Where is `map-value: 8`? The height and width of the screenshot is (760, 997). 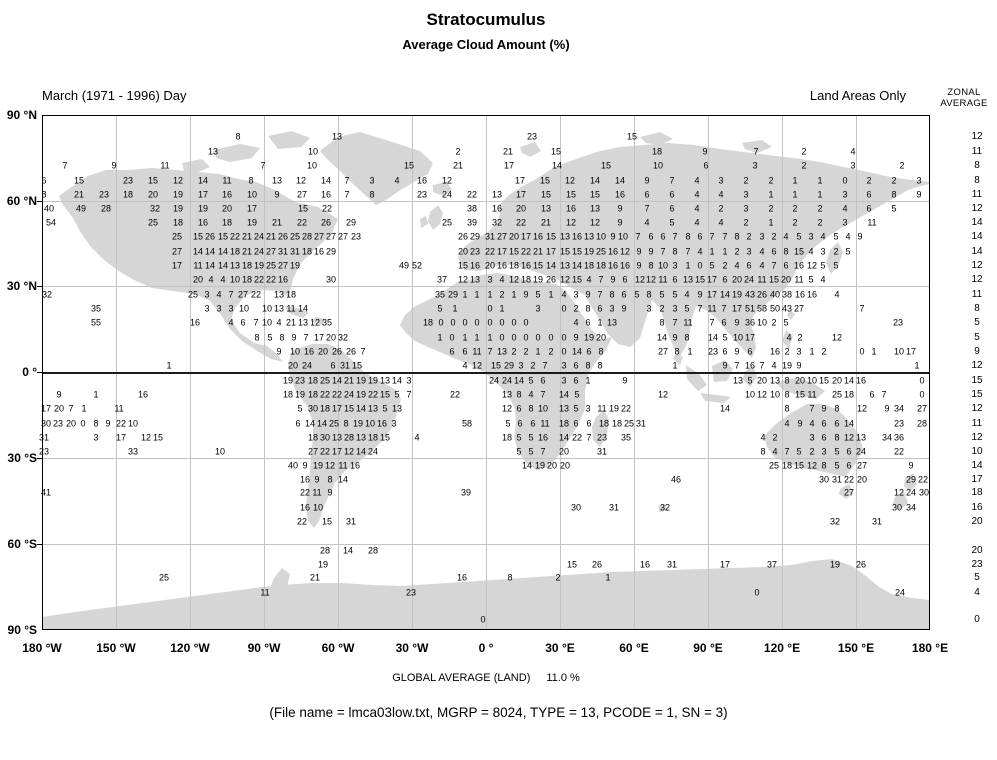 map-value: 8 is located at coordinates (612, 294).